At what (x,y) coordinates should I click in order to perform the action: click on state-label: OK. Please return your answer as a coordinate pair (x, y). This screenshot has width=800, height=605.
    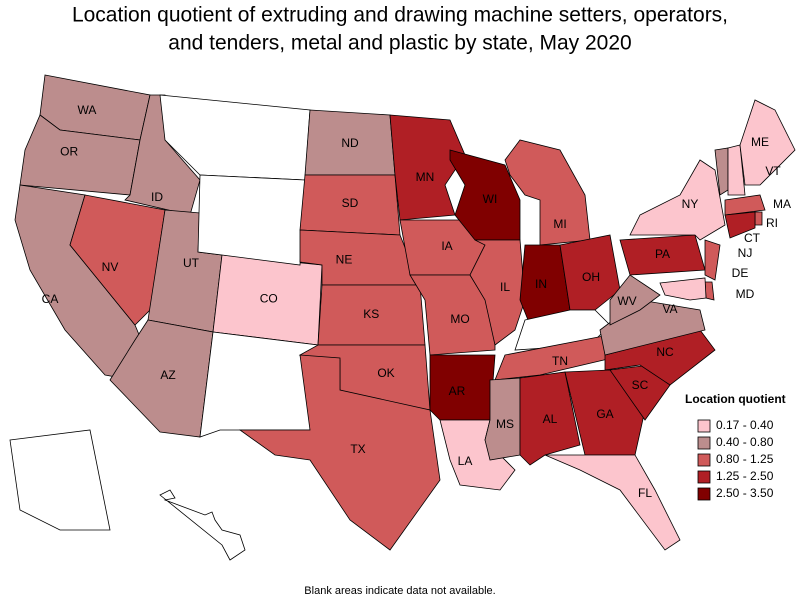
    Looking at the image, I should click on (385, 373).